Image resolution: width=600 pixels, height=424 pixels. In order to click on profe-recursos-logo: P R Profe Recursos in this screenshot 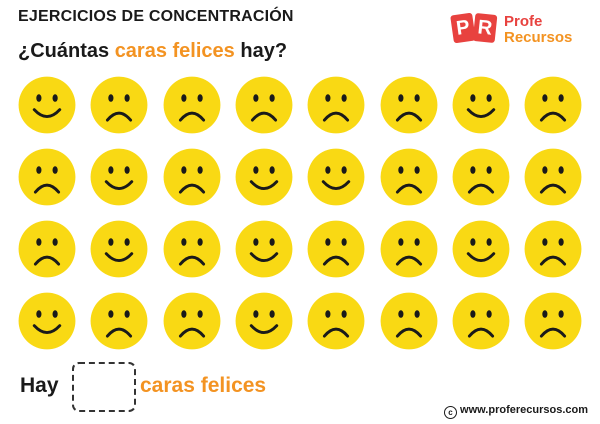, I will do `click(520, 30)`.